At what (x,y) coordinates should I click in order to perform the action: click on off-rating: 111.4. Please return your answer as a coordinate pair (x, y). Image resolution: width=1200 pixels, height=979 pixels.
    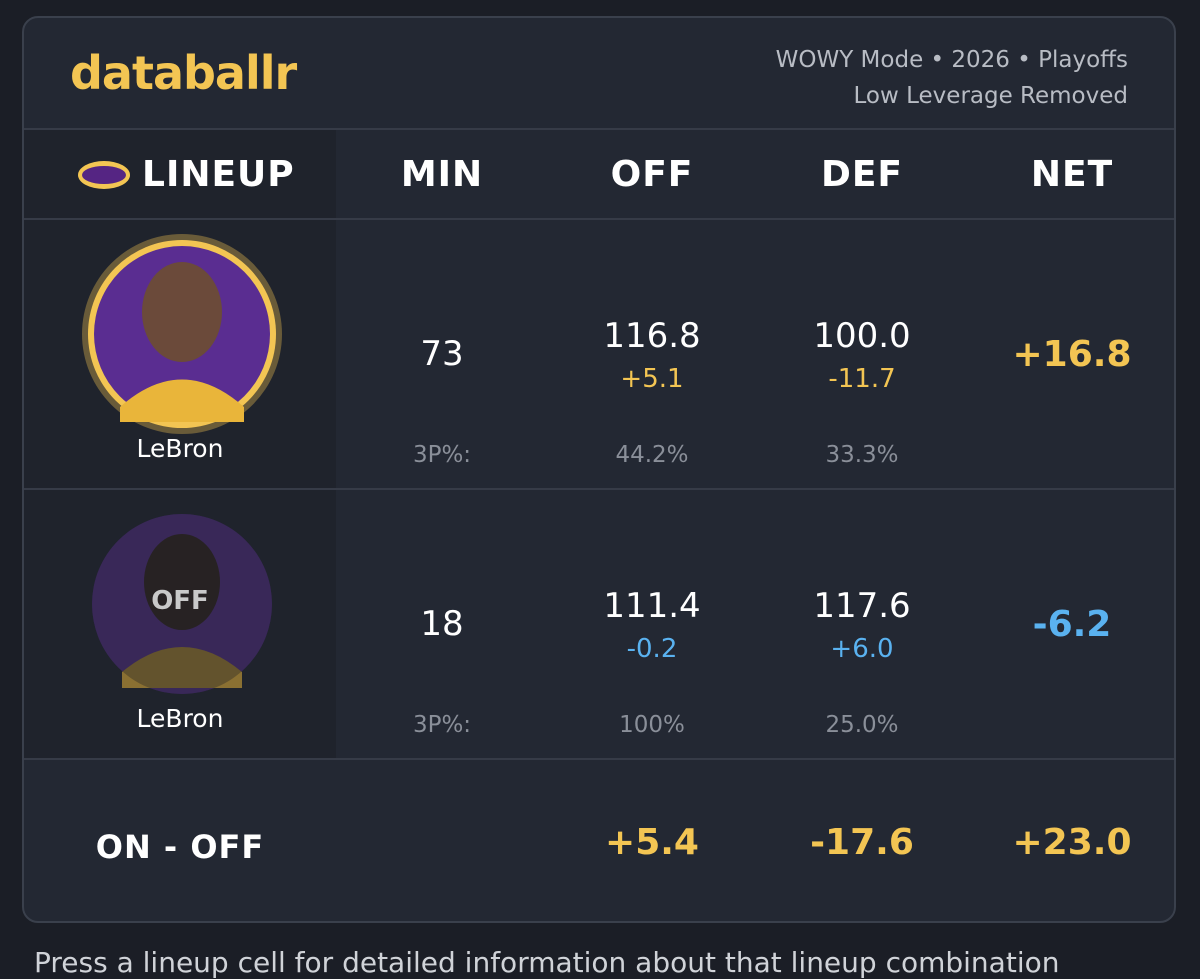
    Looking at the image, I should click on (652, 606).